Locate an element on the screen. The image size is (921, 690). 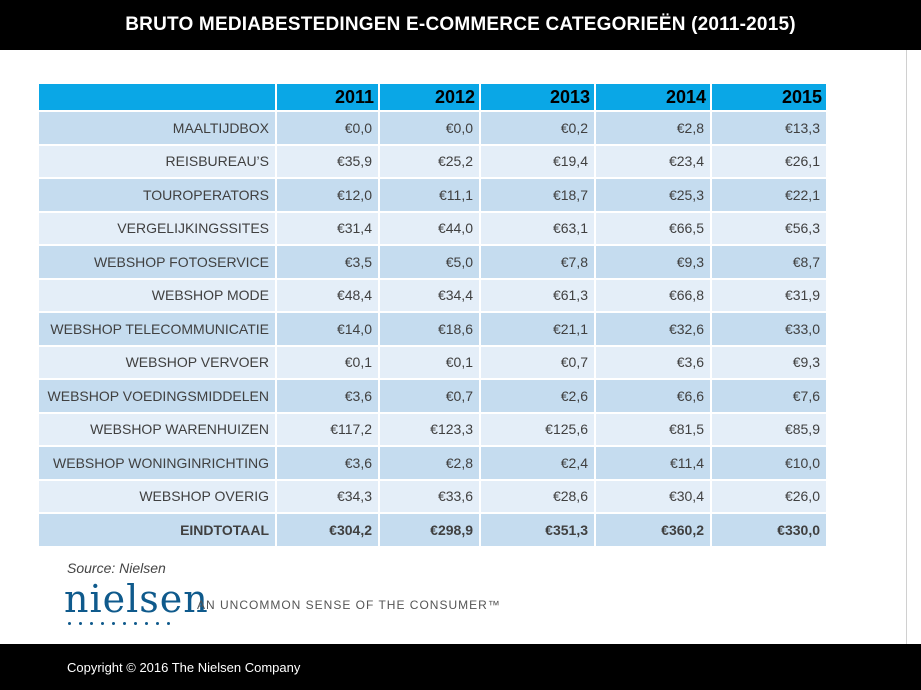
cell-2014: €6,6 is located at coordinates (653, 396).